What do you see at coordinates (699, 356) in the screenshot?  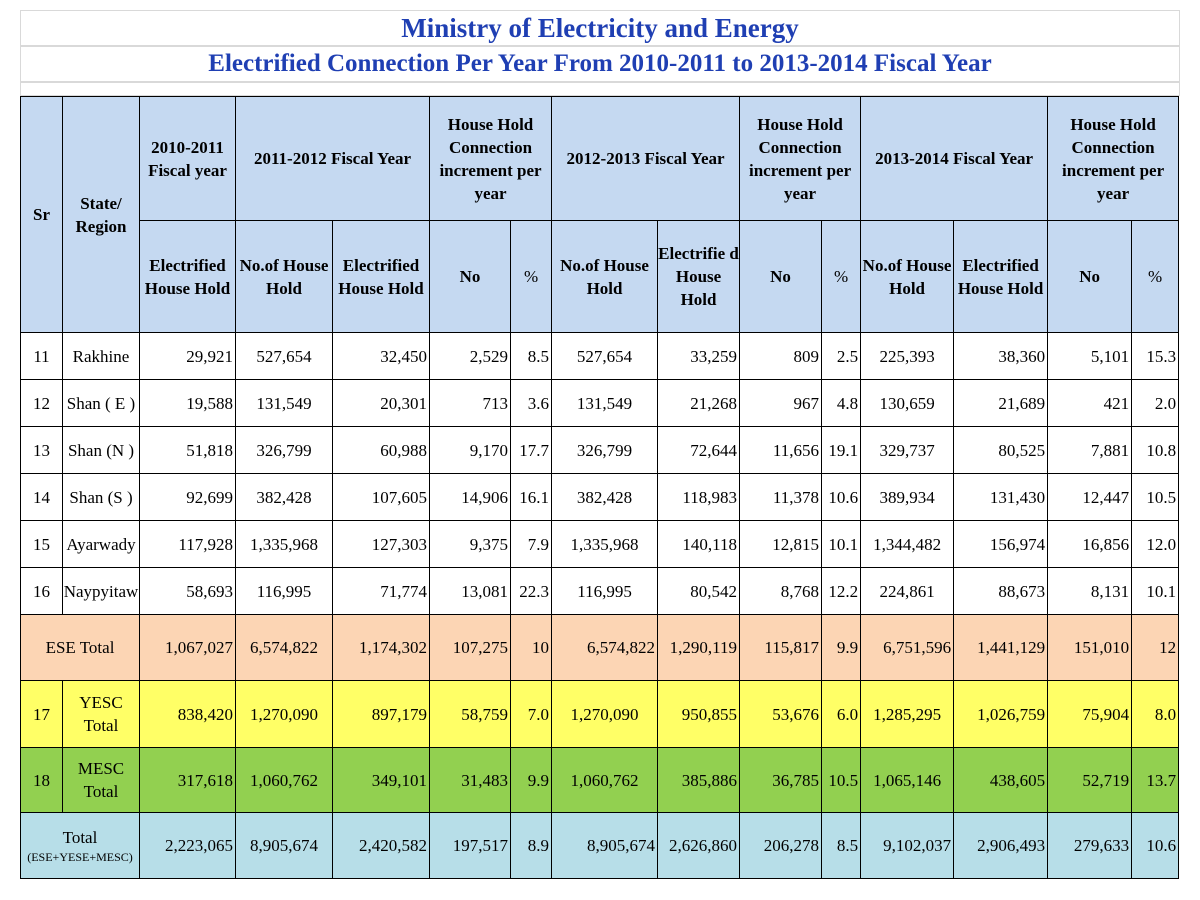 I see `cell: 33,259` at bounding box center [699, 356].